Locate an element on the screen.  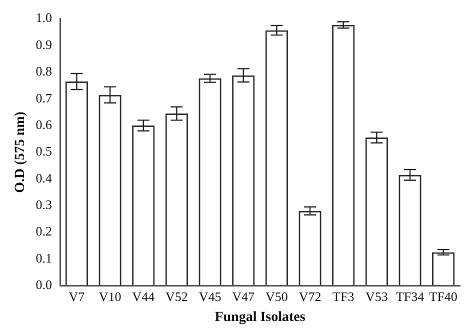
y-tick-label: 0.2 is located at coordinates (44, 231).